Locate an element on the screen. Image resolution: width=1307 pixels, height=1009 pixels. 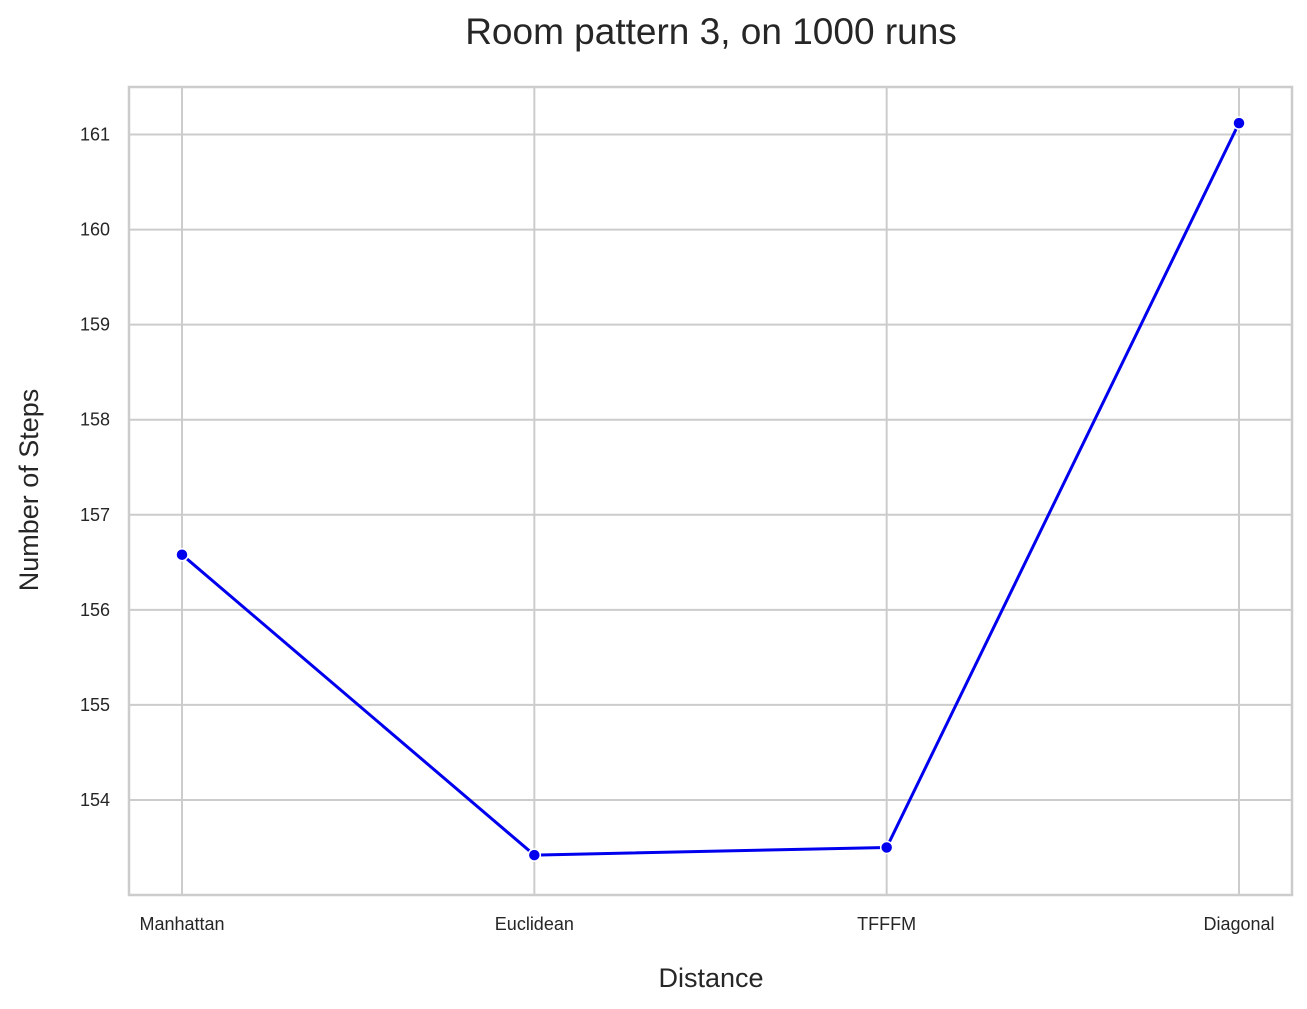
chart-title: Room pattern 3, on 1000 runs is located at coordinates (711, 31).